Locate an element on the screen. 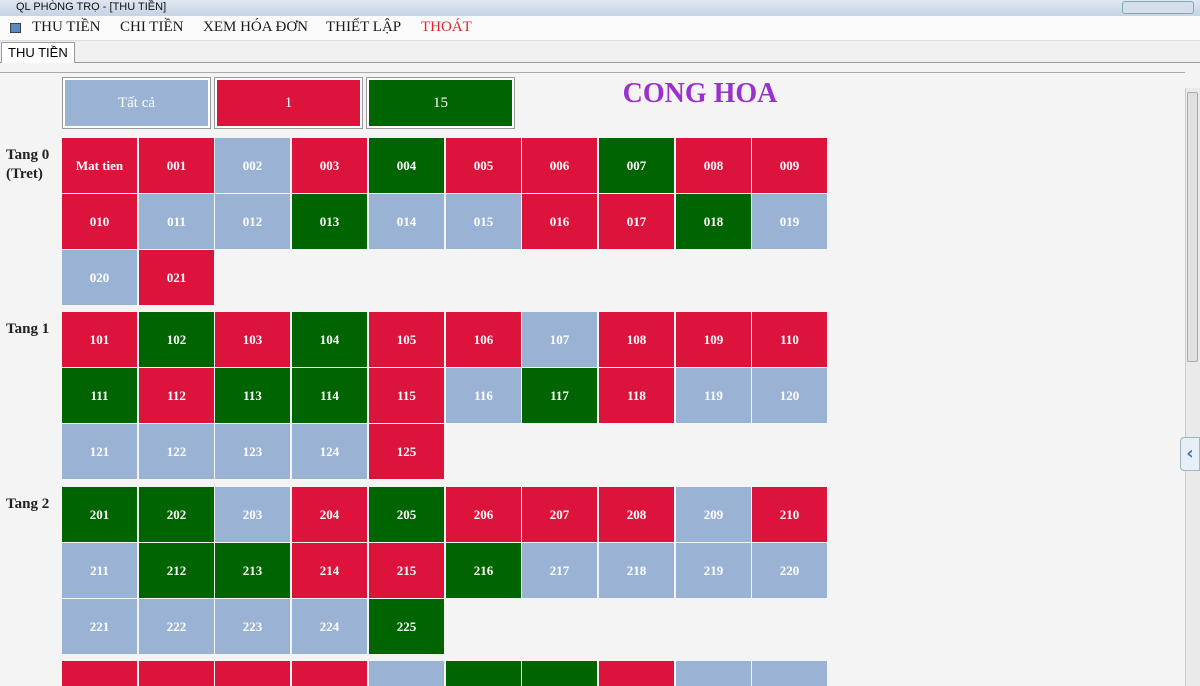  room-tile: 208 is located at coordinates (636, 514).